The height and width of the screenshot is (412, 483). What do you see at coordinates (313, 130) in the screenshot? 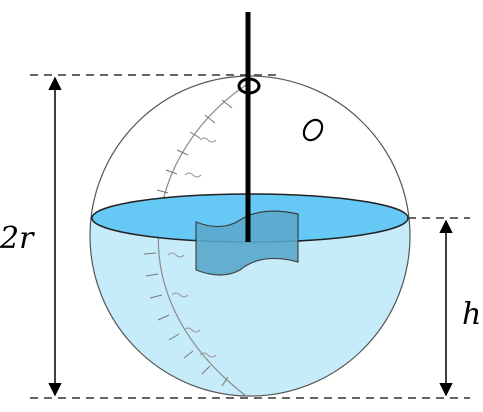
I see `sphere-hole` at bounding box center [313, 130].